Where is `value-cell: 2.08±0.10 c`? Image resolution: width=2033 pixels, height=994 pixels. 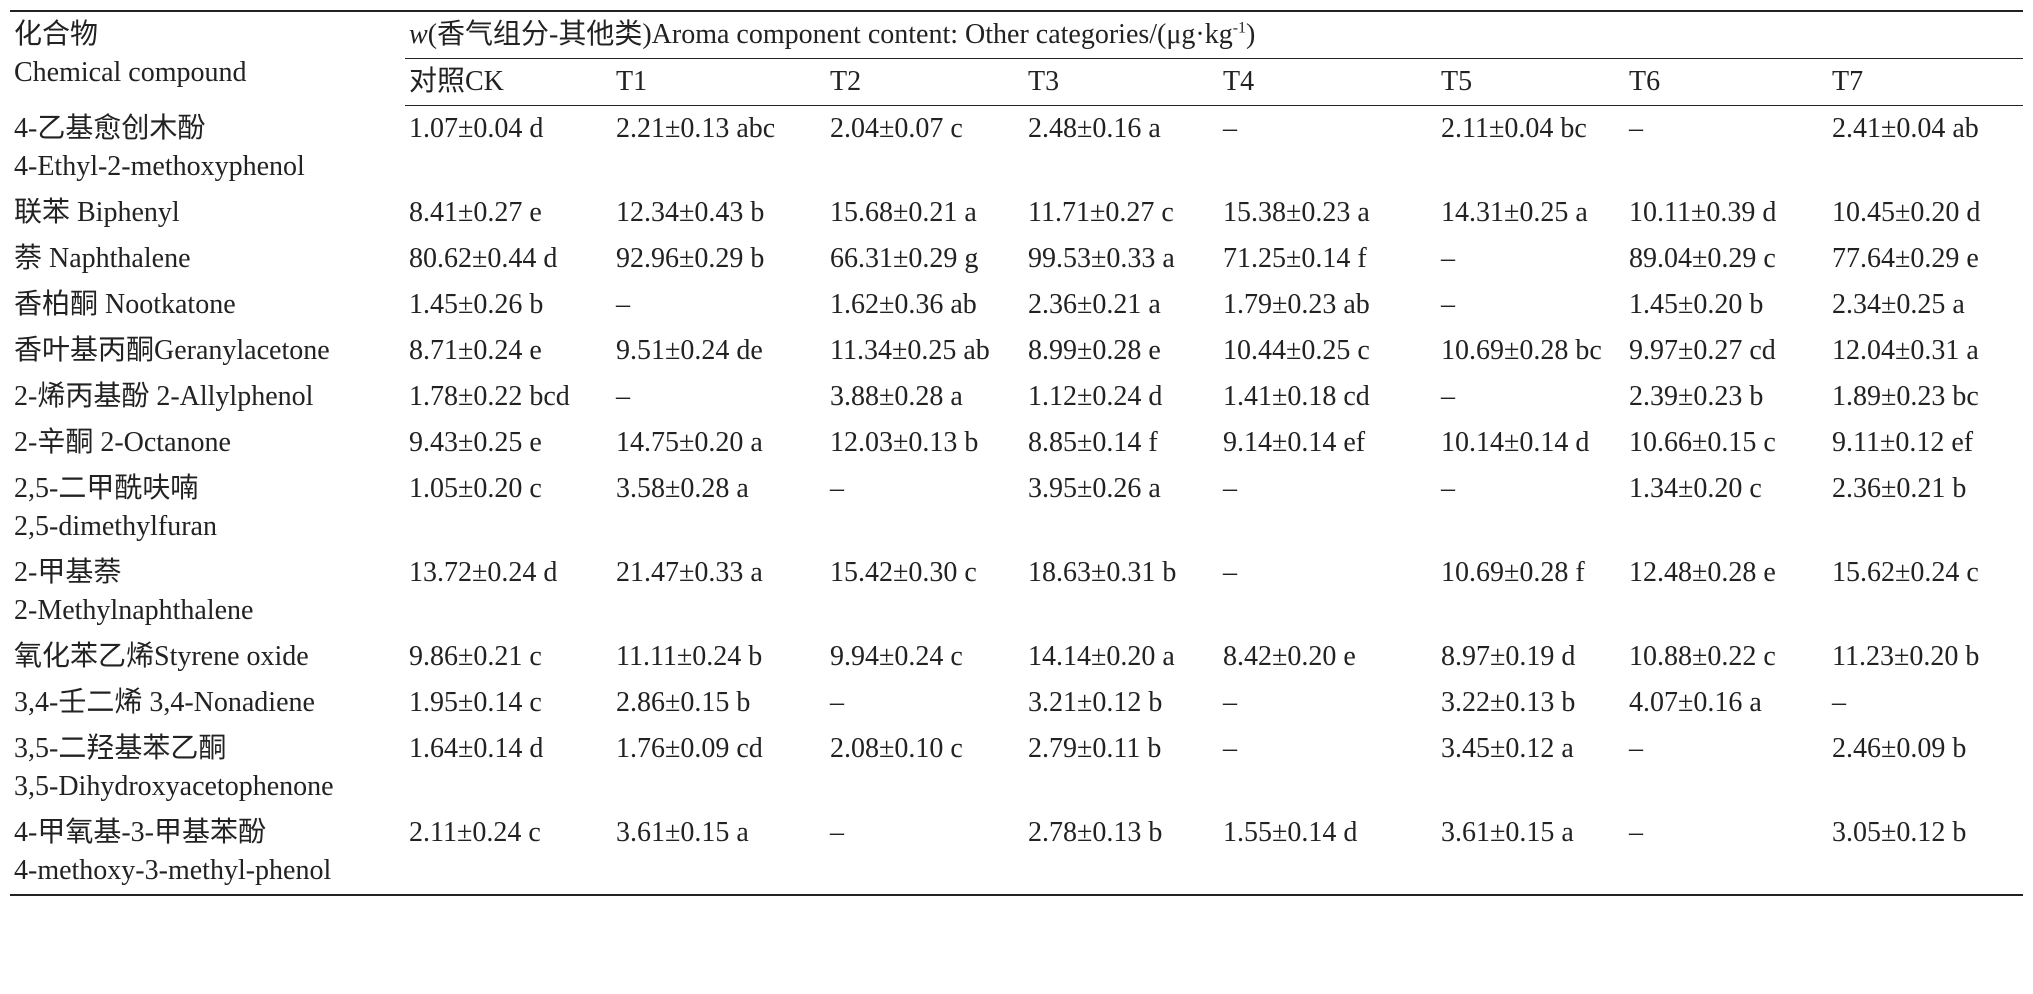 value-cell: 2.08±0.10 c is located at coordinates (896, 748).